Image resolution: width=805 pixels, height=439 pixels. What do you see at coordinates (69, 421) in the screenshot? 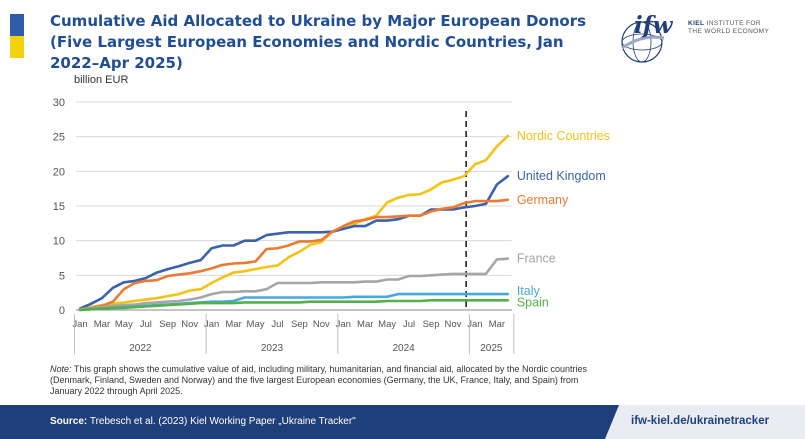
I see `source-label: Source:` at bounding box center [69, 421].